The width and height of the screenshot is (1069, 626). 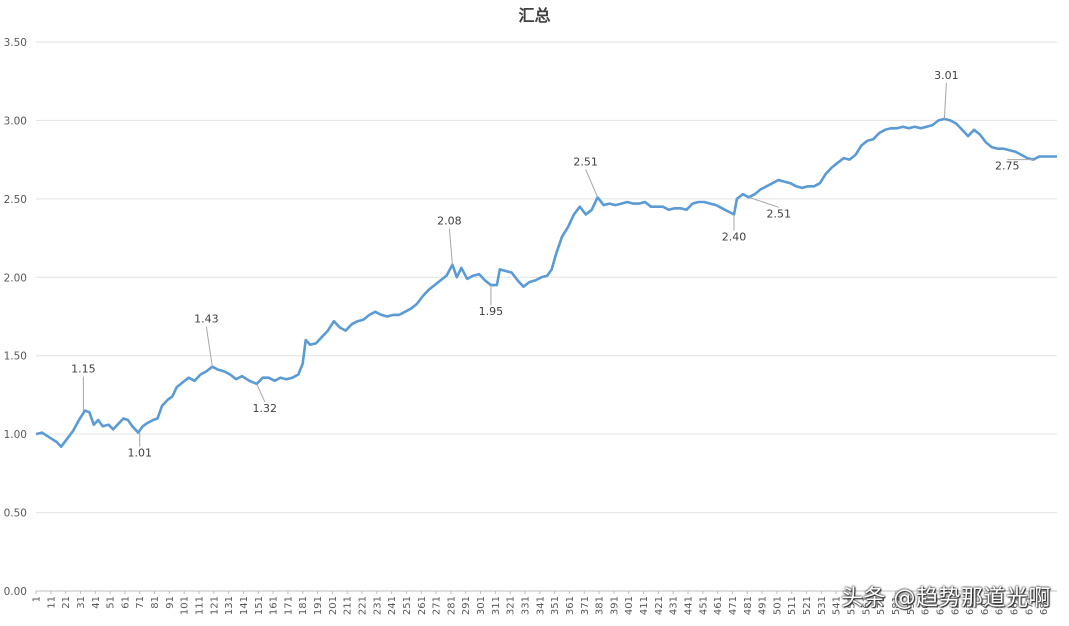 I want to click on x-tick-label: 271, so click(x=437, y=605).